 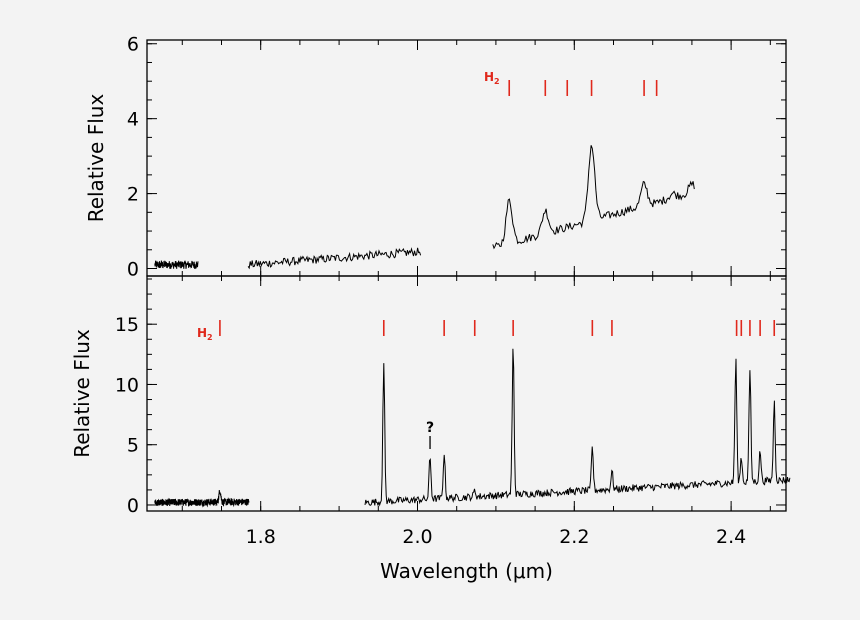 I want to click on x-tick-label: 2.0, so click(x=417, y=537).